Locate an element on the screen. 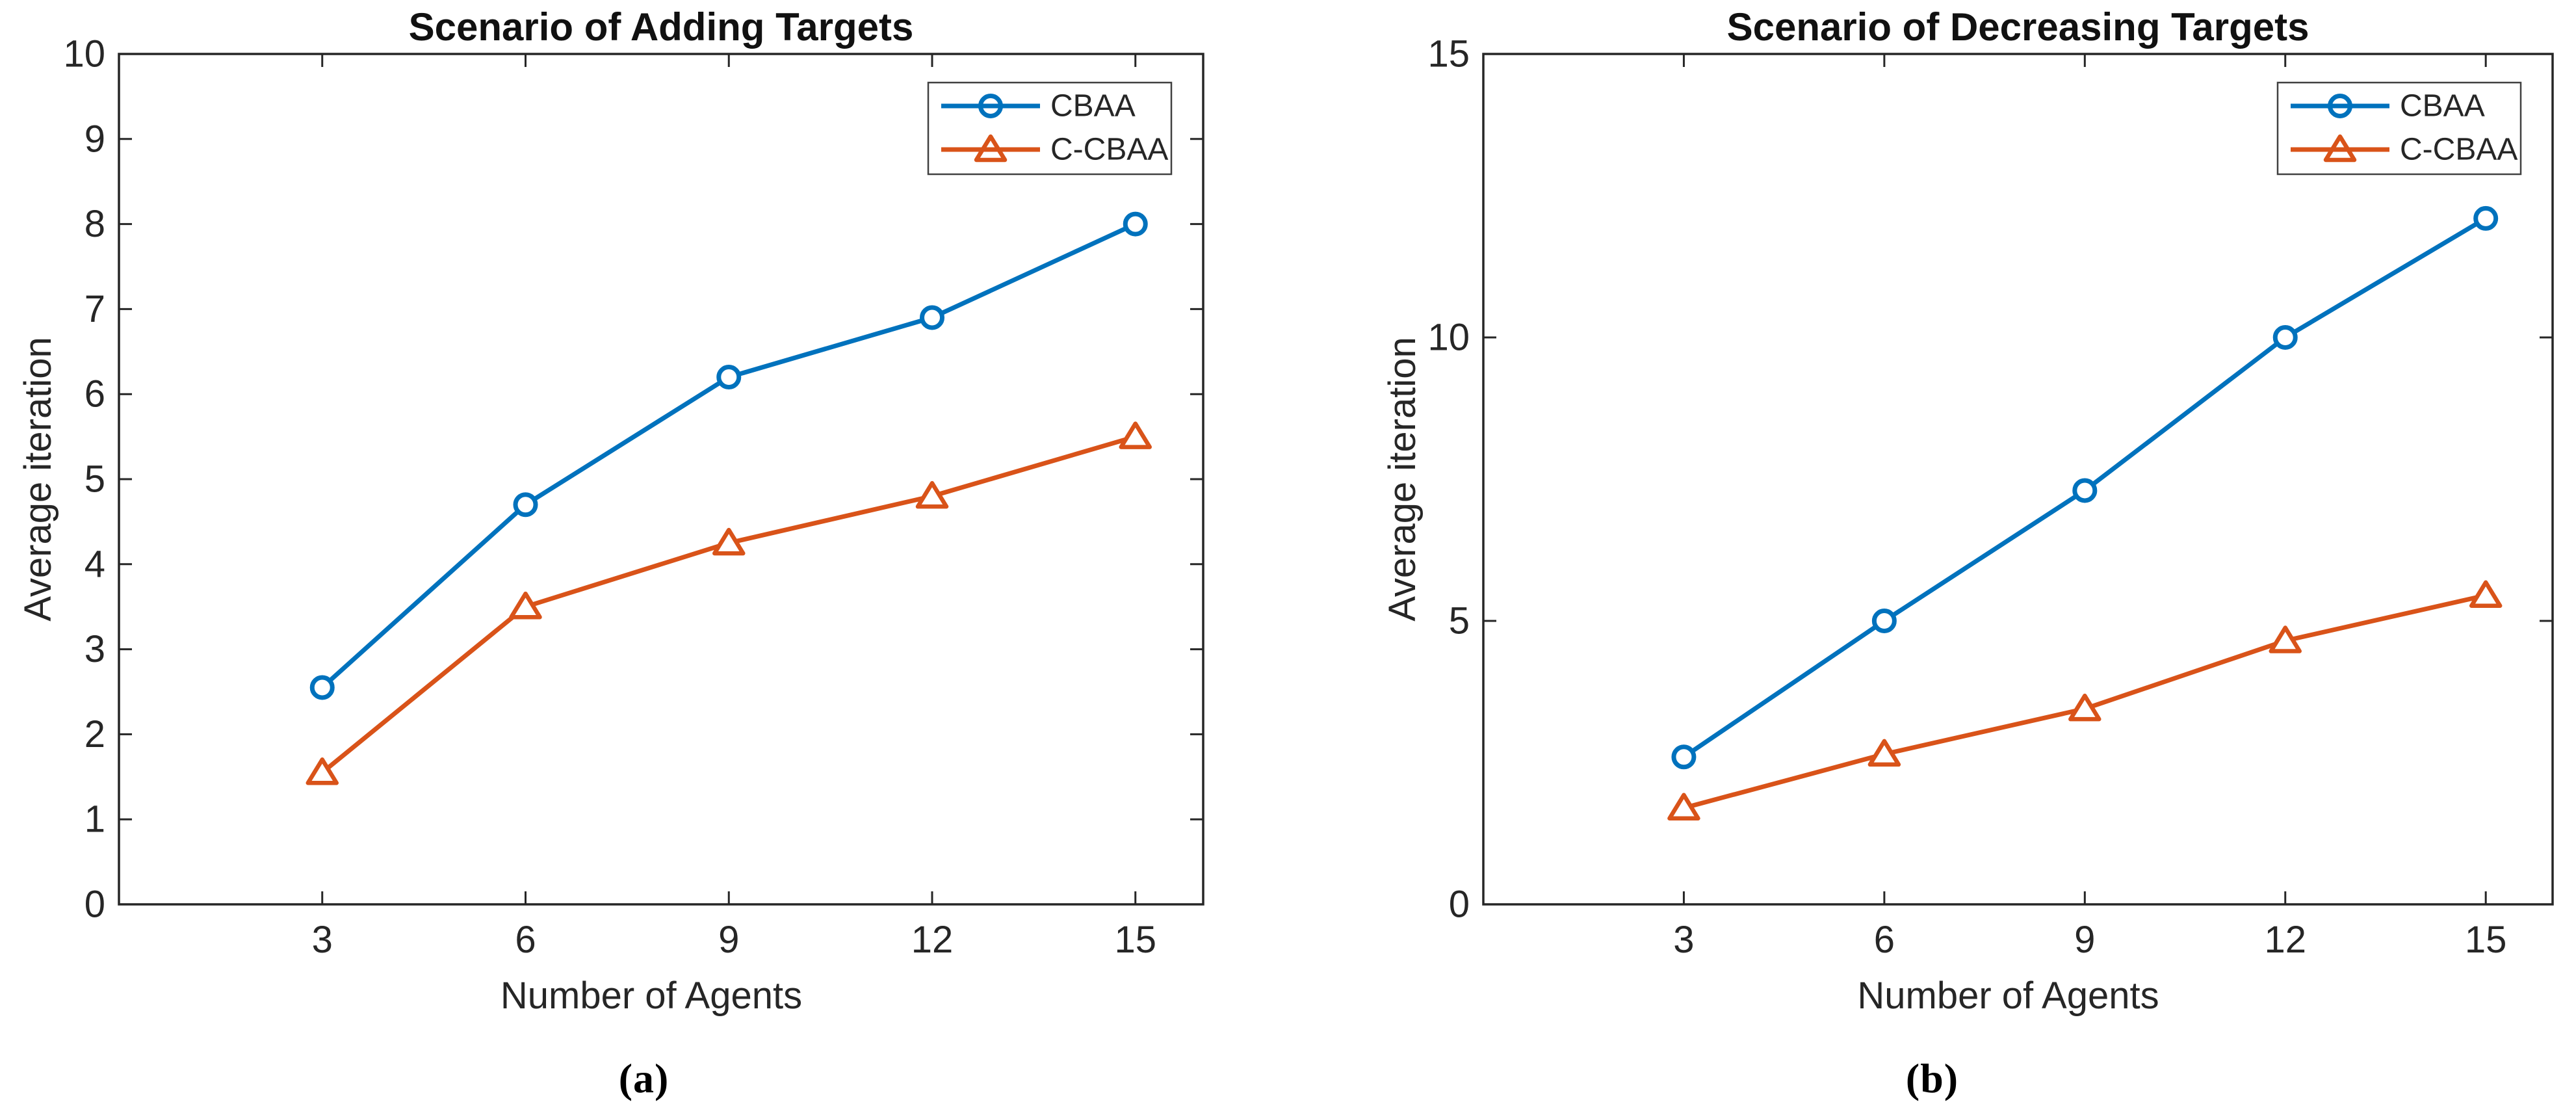 The width and height of the screenshot is (2576, 1115). y-tick-label: 2 is located at coordinates (95, 734).